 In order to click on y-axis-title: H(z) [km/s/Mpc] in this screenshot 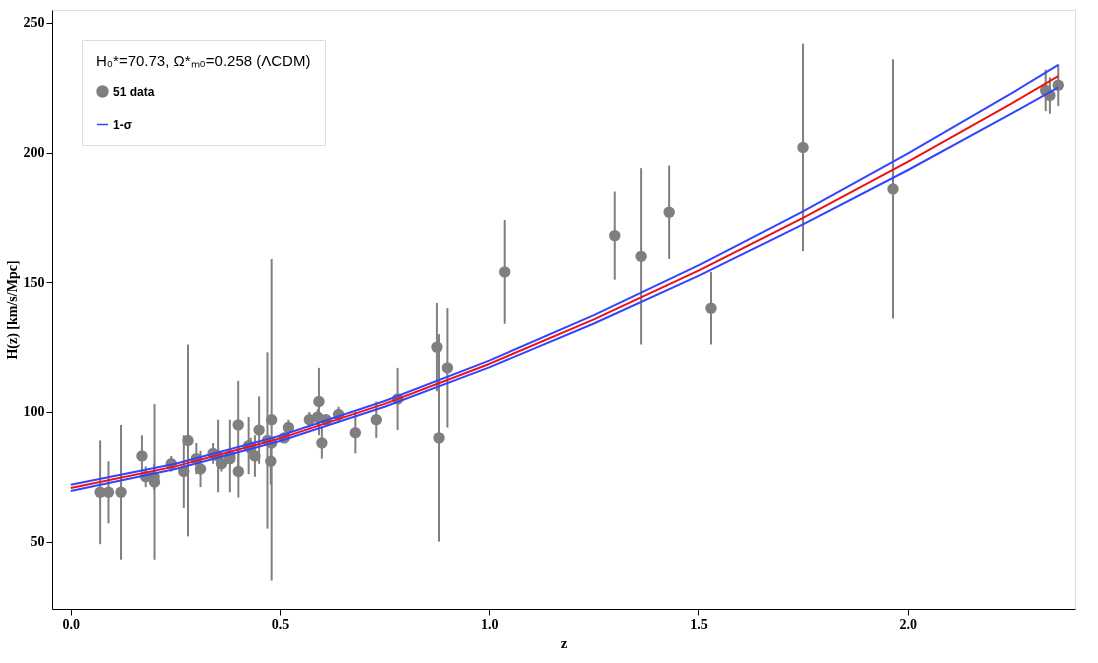, I will do `click(12, 310)`.